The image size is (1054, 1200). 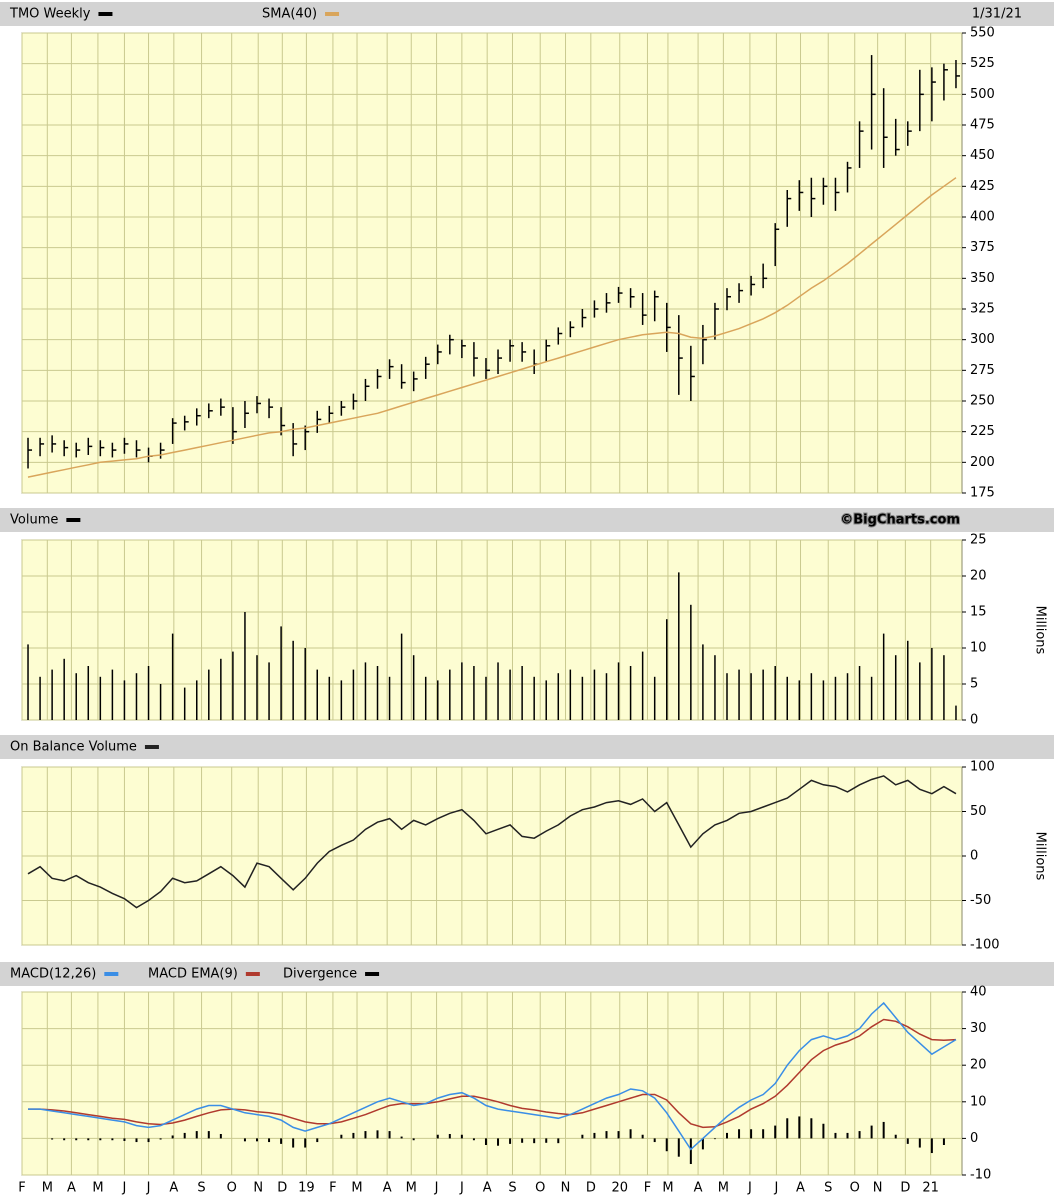 I want to click on x-tick-label: 20, so click(x=619, y=1188).